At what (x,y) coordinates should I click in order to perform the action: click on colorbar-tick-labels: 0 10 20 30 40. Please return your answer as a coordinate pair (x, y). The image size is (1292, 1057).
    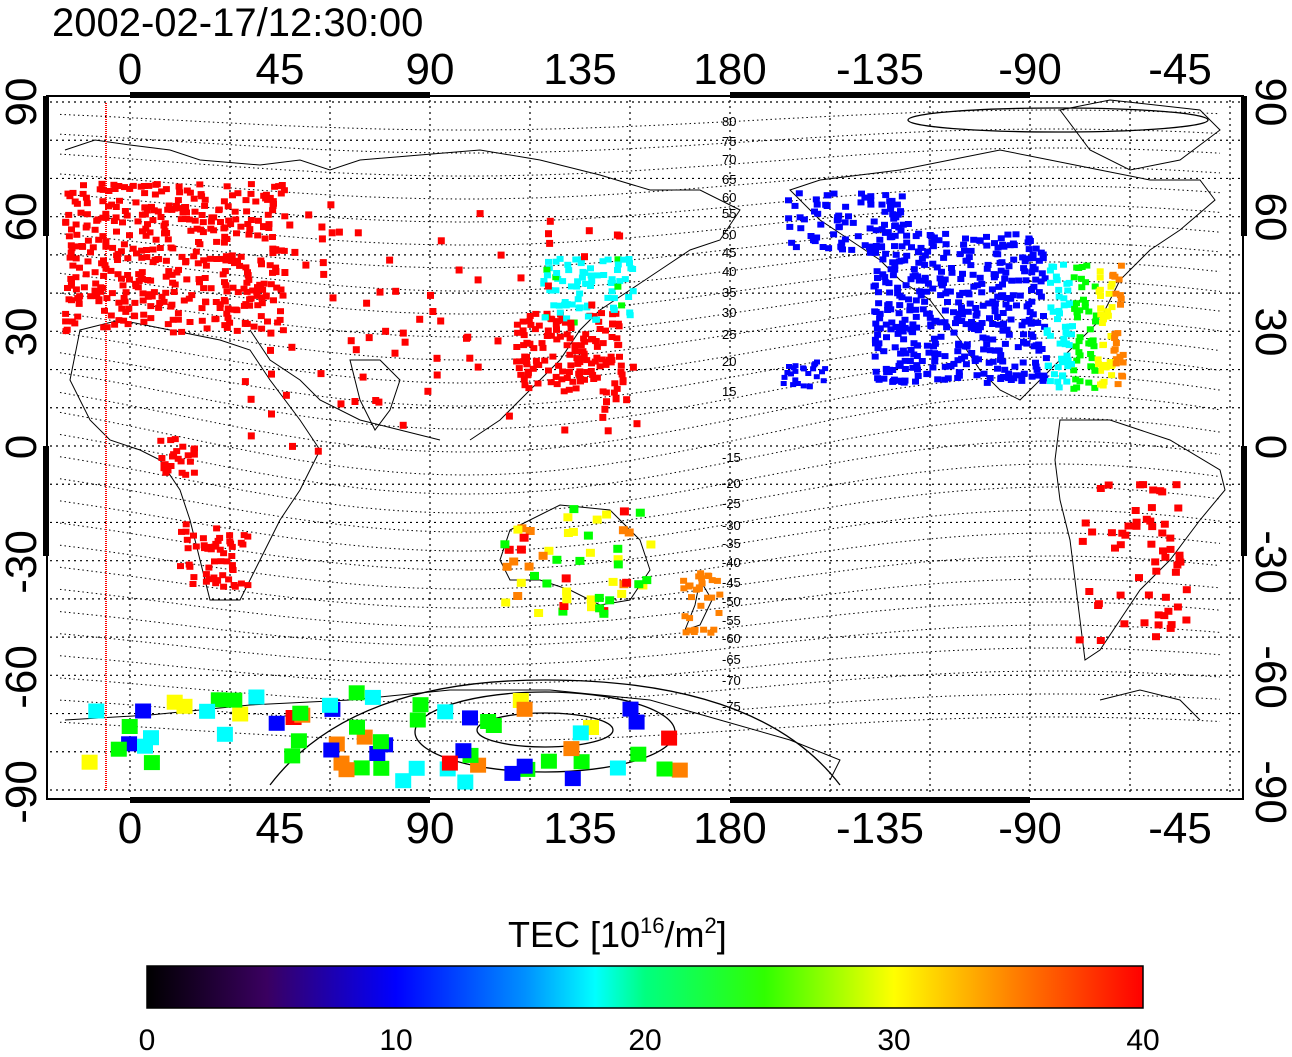
    Looking at the image, I should click on (649, 1040).